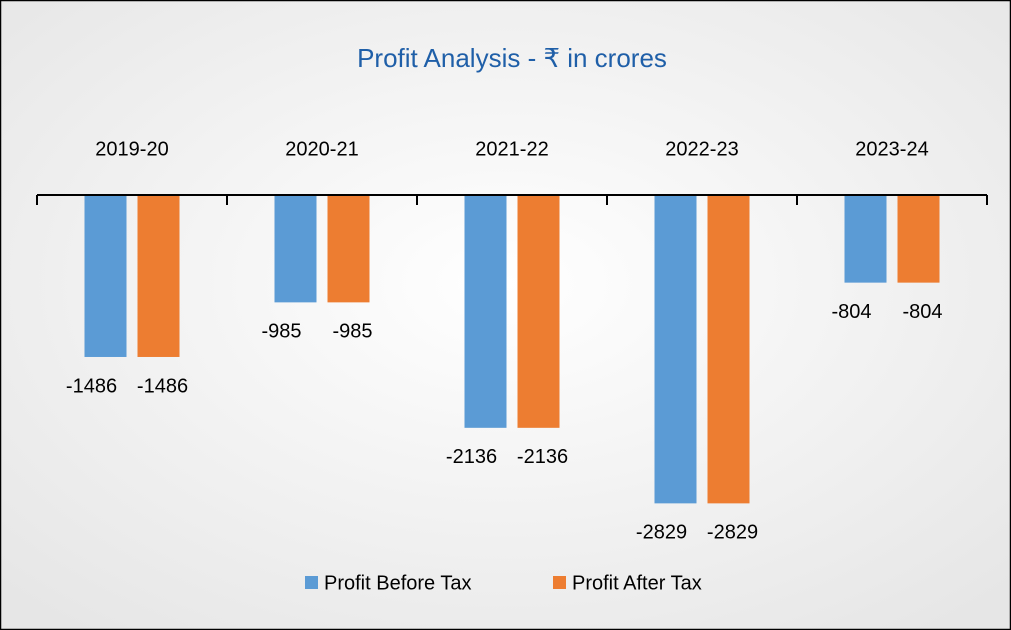  What do you see at coordinates (891, 149) in the screenshot?
I see `x-tick-label: 2023-24` at bounding box center [891, 149].